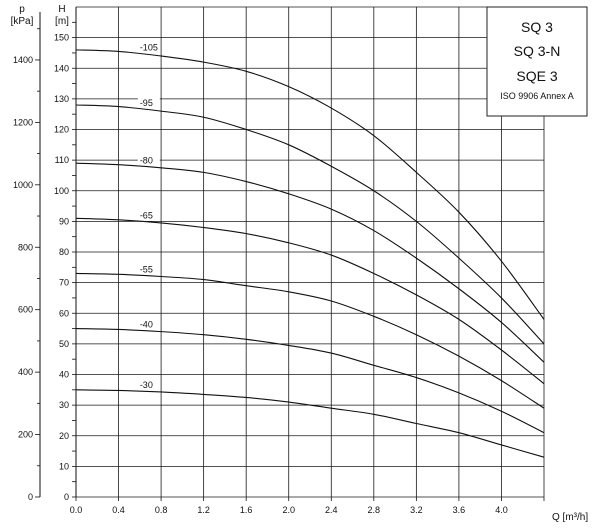 Image resolution: width=593 pixels, height=531 pixels. I want to click on head-tick-label: 0, so click(66, 497).